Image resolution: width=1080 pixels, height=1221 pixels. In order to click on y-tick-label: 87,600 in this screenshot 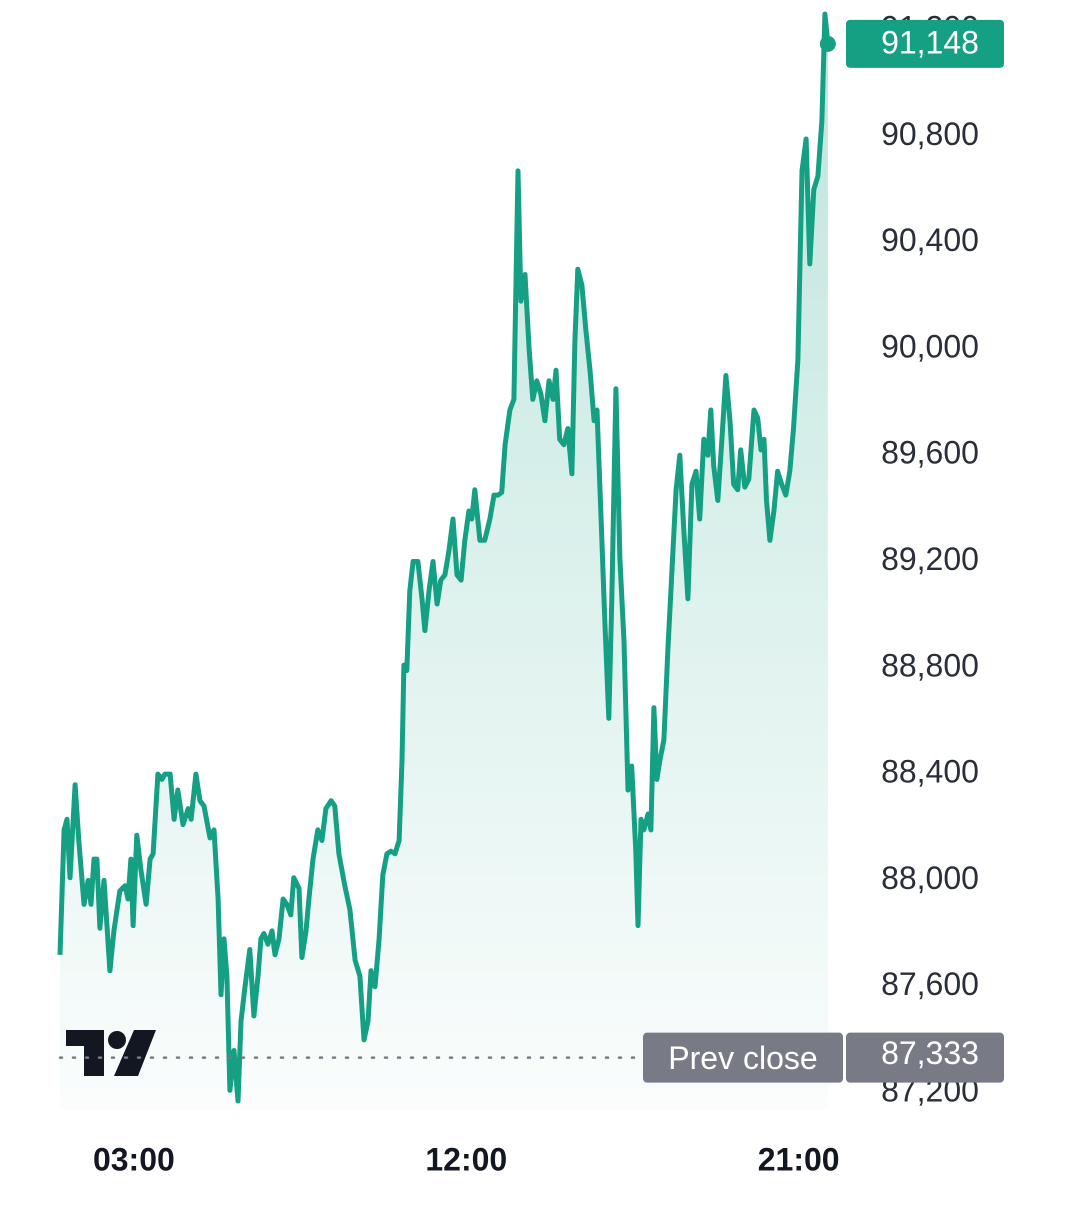, I will do `click(930, 984)`.